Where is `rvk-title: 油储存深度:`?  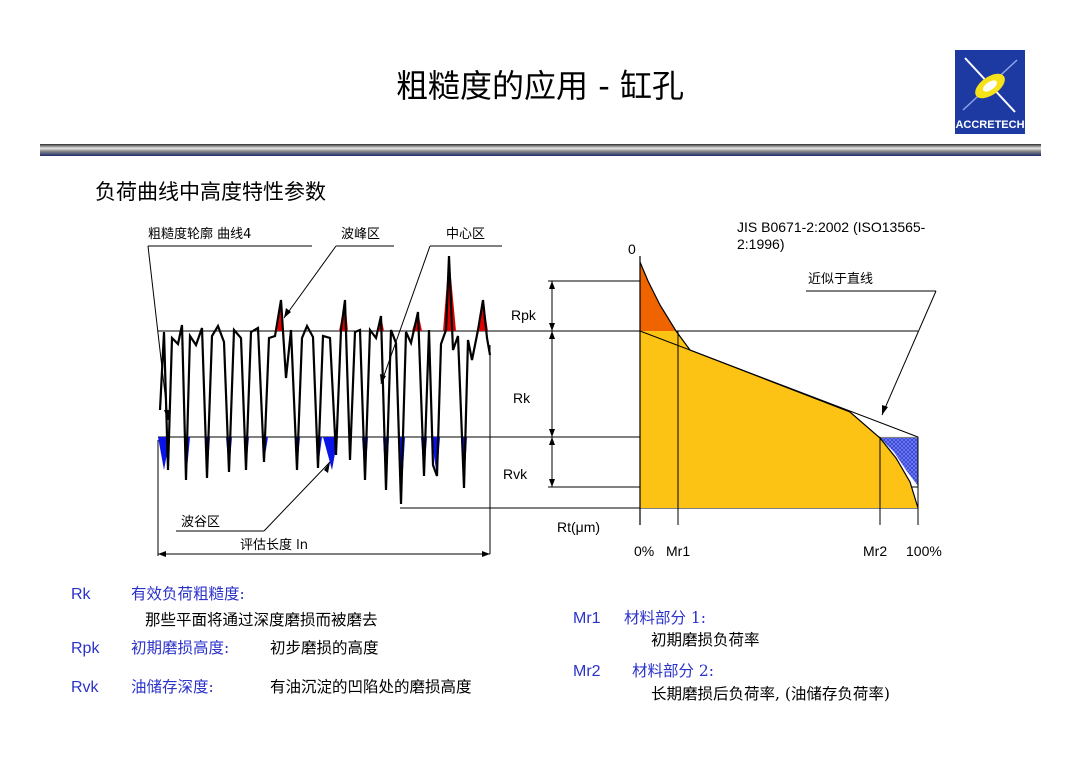
rvk-title: 油储存深度: is located at coordinates (172, 687).